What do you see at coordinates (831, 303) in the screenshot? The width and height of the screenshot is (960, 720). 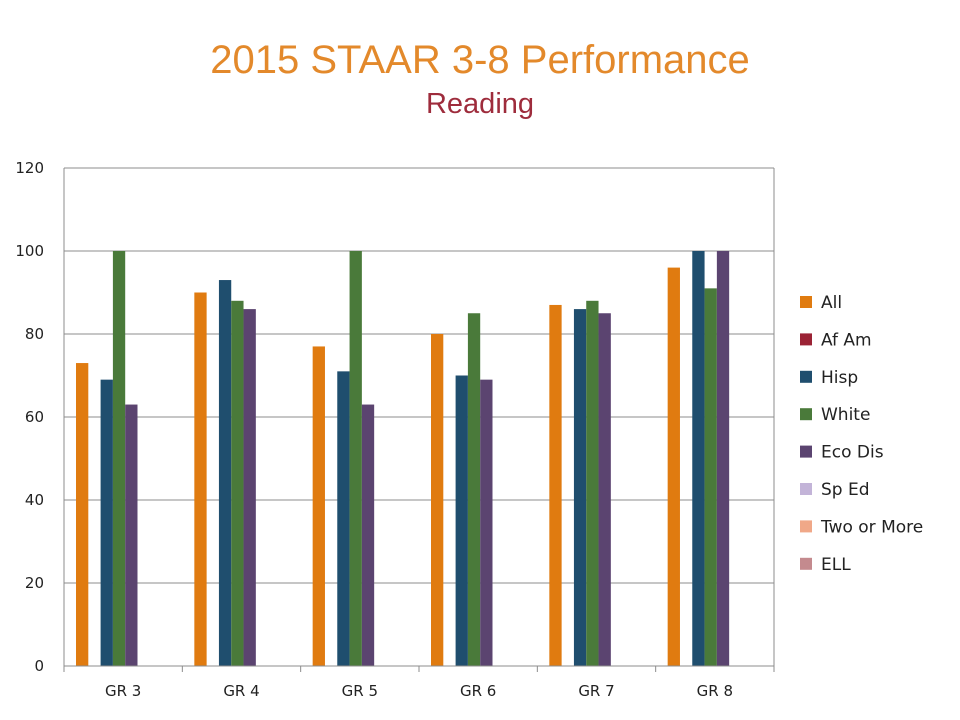 I see `legend-label-all: All` at bounding box center [831, 303].